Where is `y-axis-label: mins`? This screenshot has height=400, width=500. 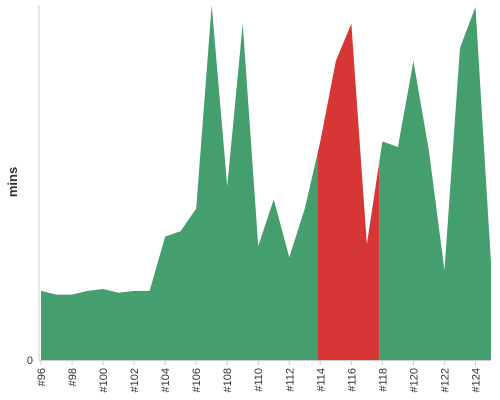 y-axis-label: mins is located at coordinates (12, 182).